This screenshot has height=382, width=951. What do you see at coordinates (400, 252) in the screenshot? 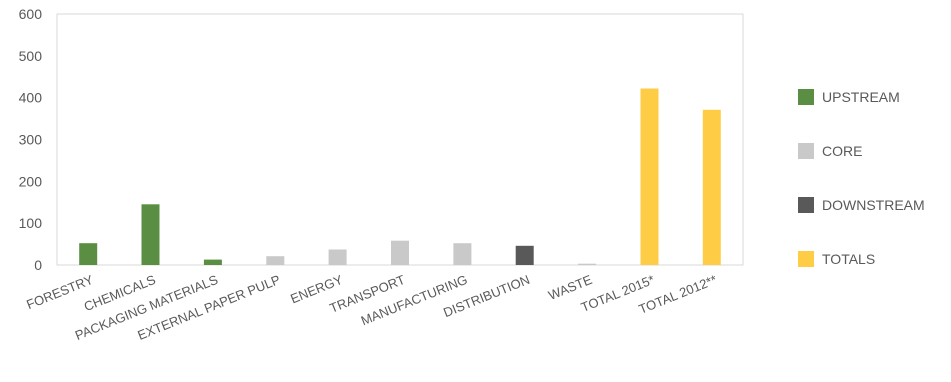
I see `bar-transport` at bounding box center [400, 252].